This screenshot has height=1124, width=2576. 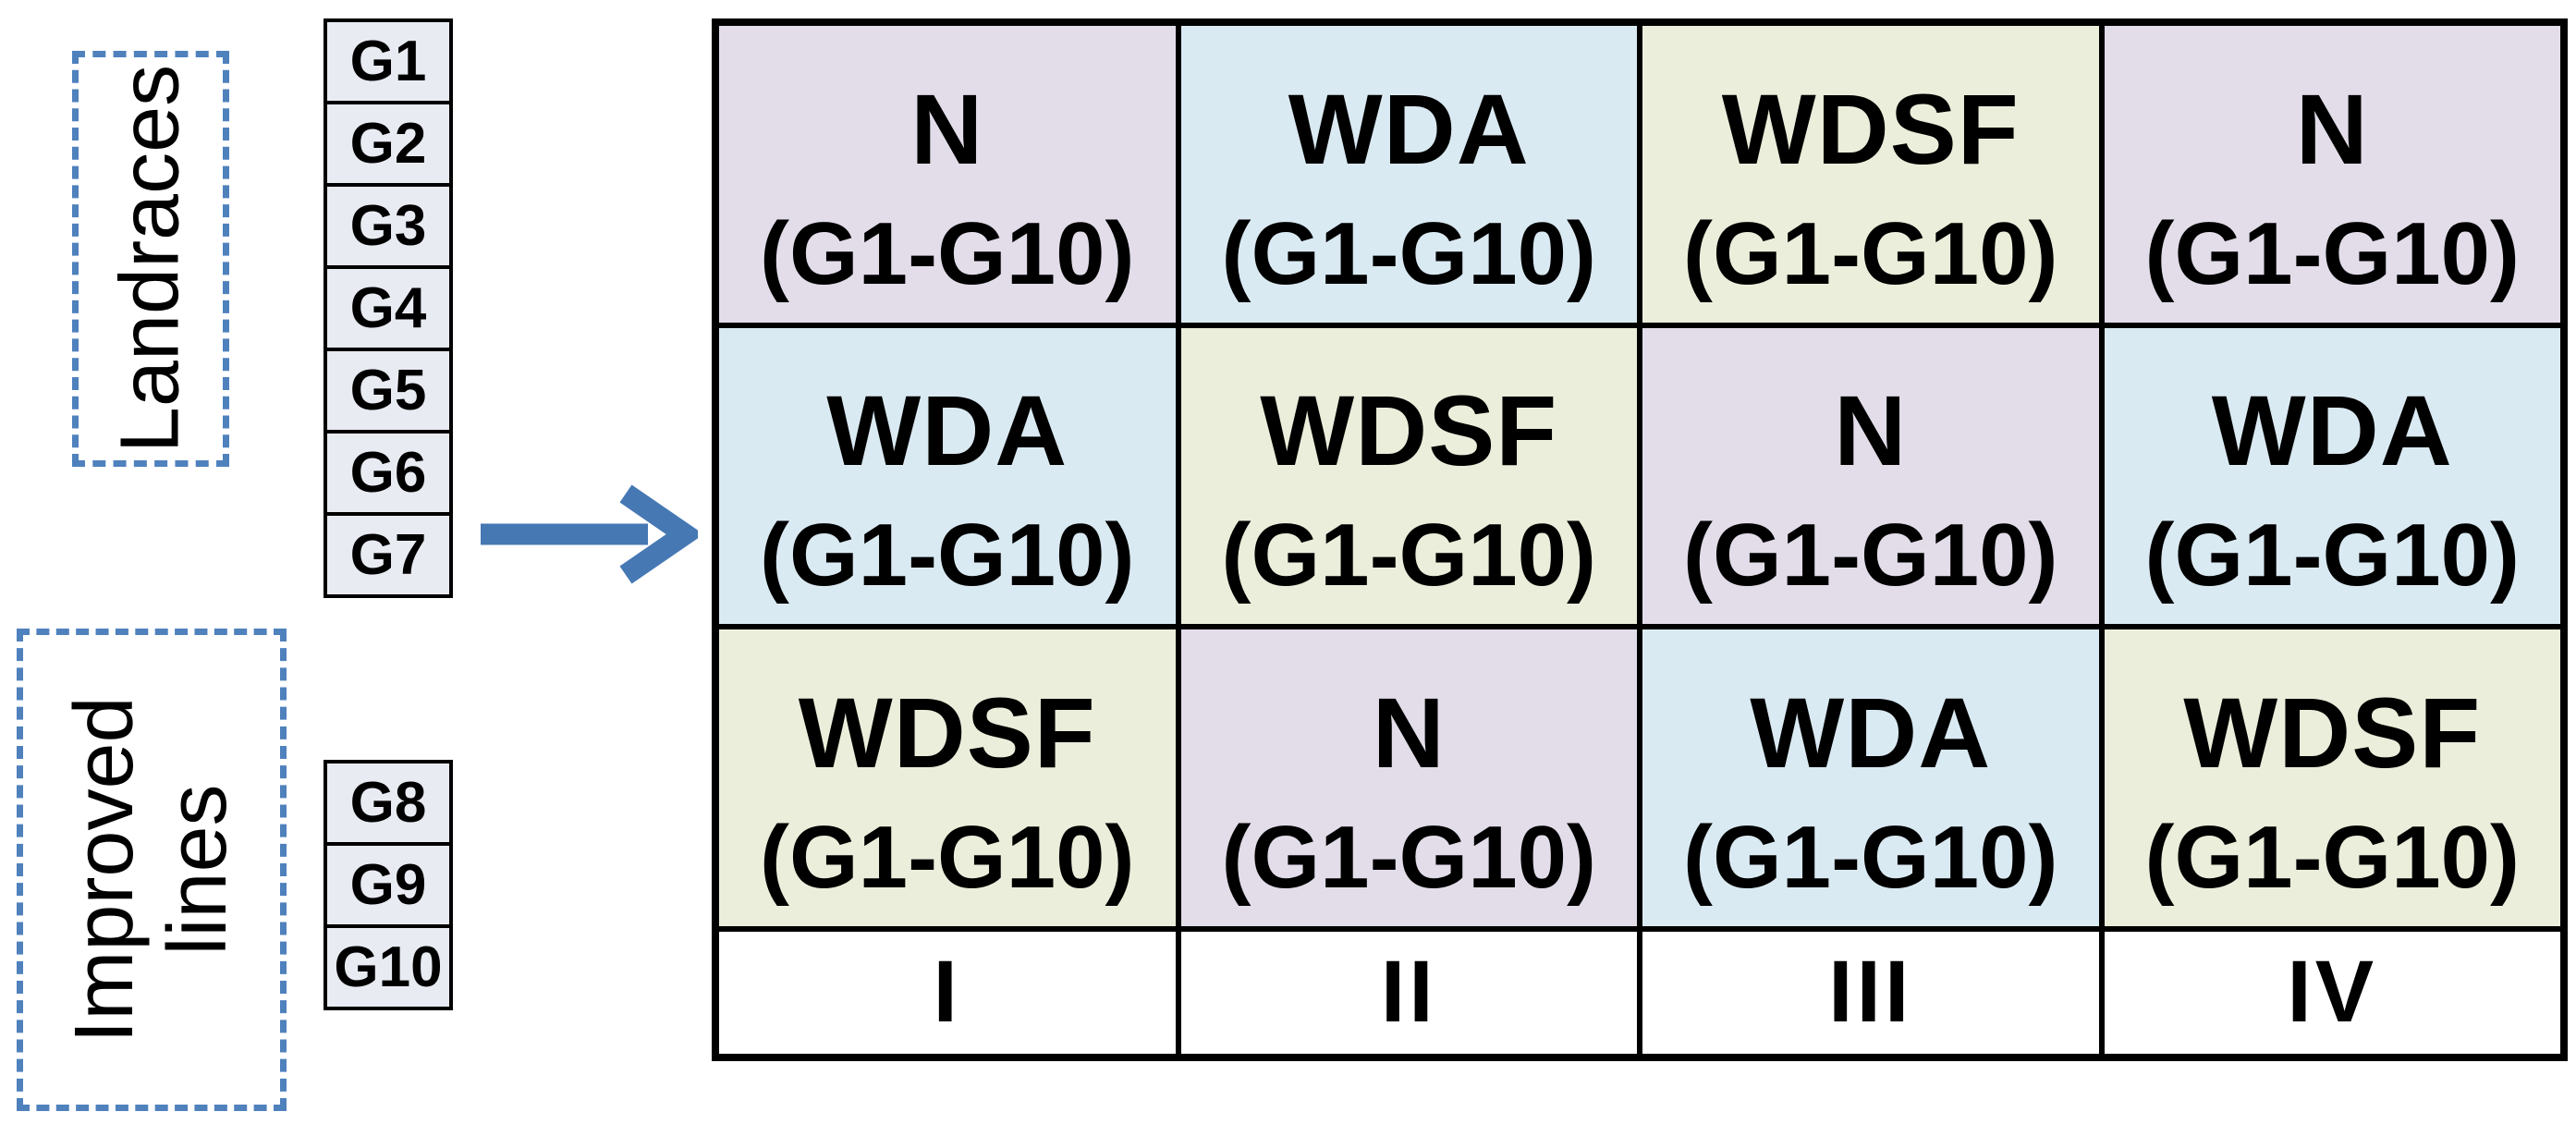 I want to click on treatment-cell-r1c4: N (G1-G10), so click(x=2332, y=174).